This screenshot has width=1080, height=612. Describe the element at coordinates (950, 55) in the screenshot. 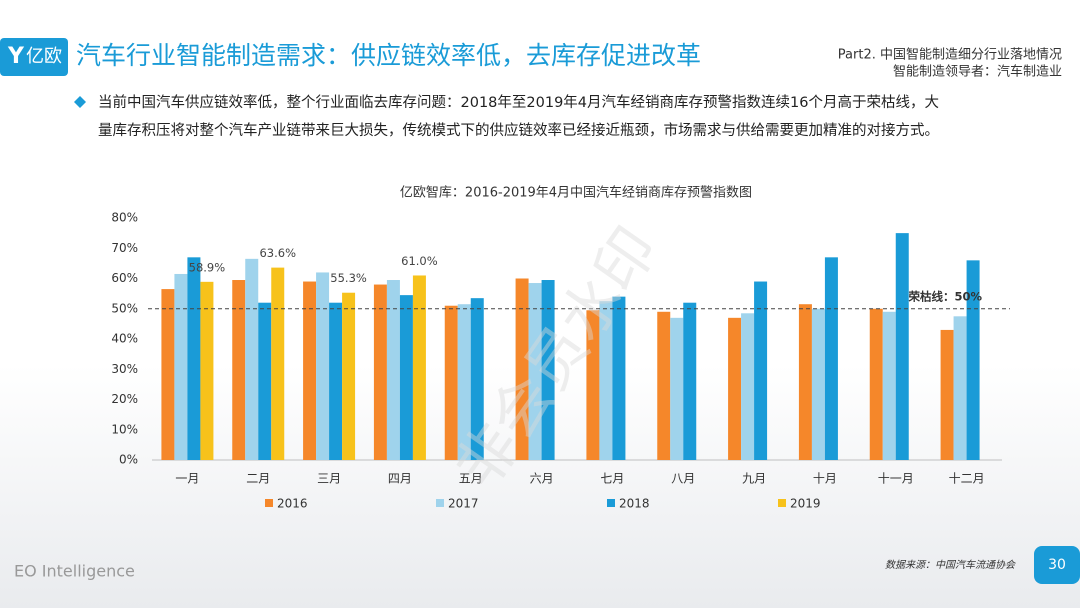

I see `part: Part2. 中国智能制造细分行业落地情况` at that location.